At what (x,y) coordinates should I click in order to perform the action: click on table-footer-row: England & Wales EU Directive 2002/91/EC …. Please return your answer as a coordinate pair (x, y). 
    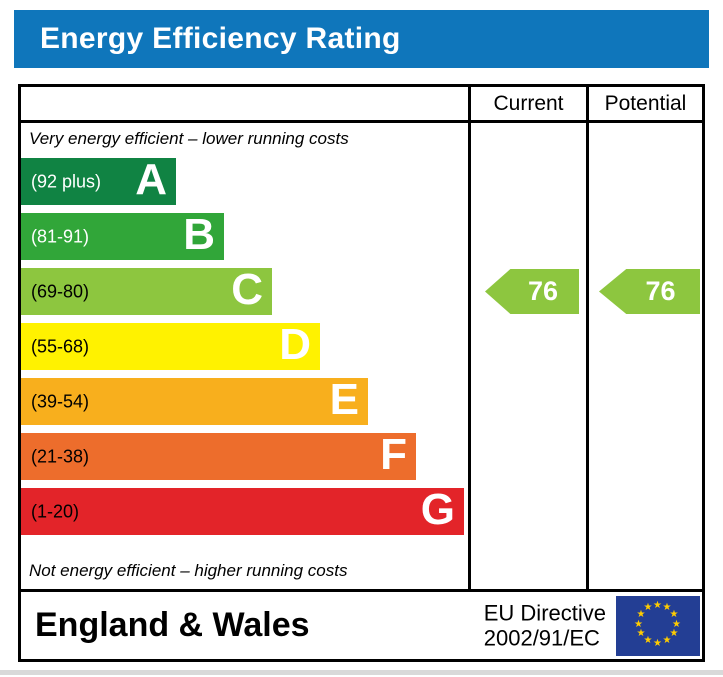
    Looking at the image, I should click on (361, 624).